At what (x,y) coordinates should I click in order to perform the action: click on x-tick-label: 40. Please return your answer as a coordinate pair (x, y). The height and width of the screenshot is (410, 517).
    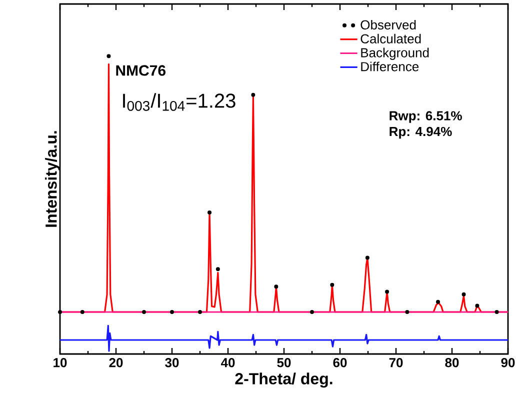
    Looking at the image, I should click on (227, 363).